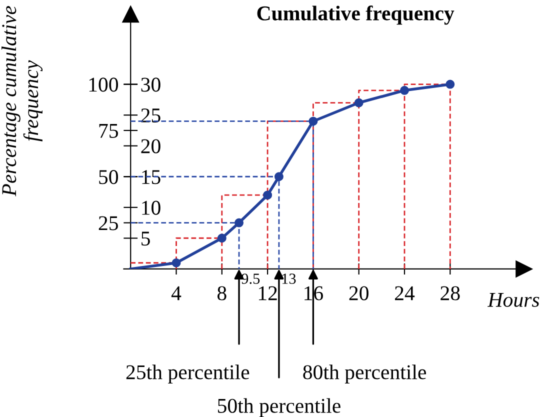 This screenshot has width=555, height=417. Describe the element at coordinates (108, 223) in the screenshot. I see `y-tick-label: 25` at that location.